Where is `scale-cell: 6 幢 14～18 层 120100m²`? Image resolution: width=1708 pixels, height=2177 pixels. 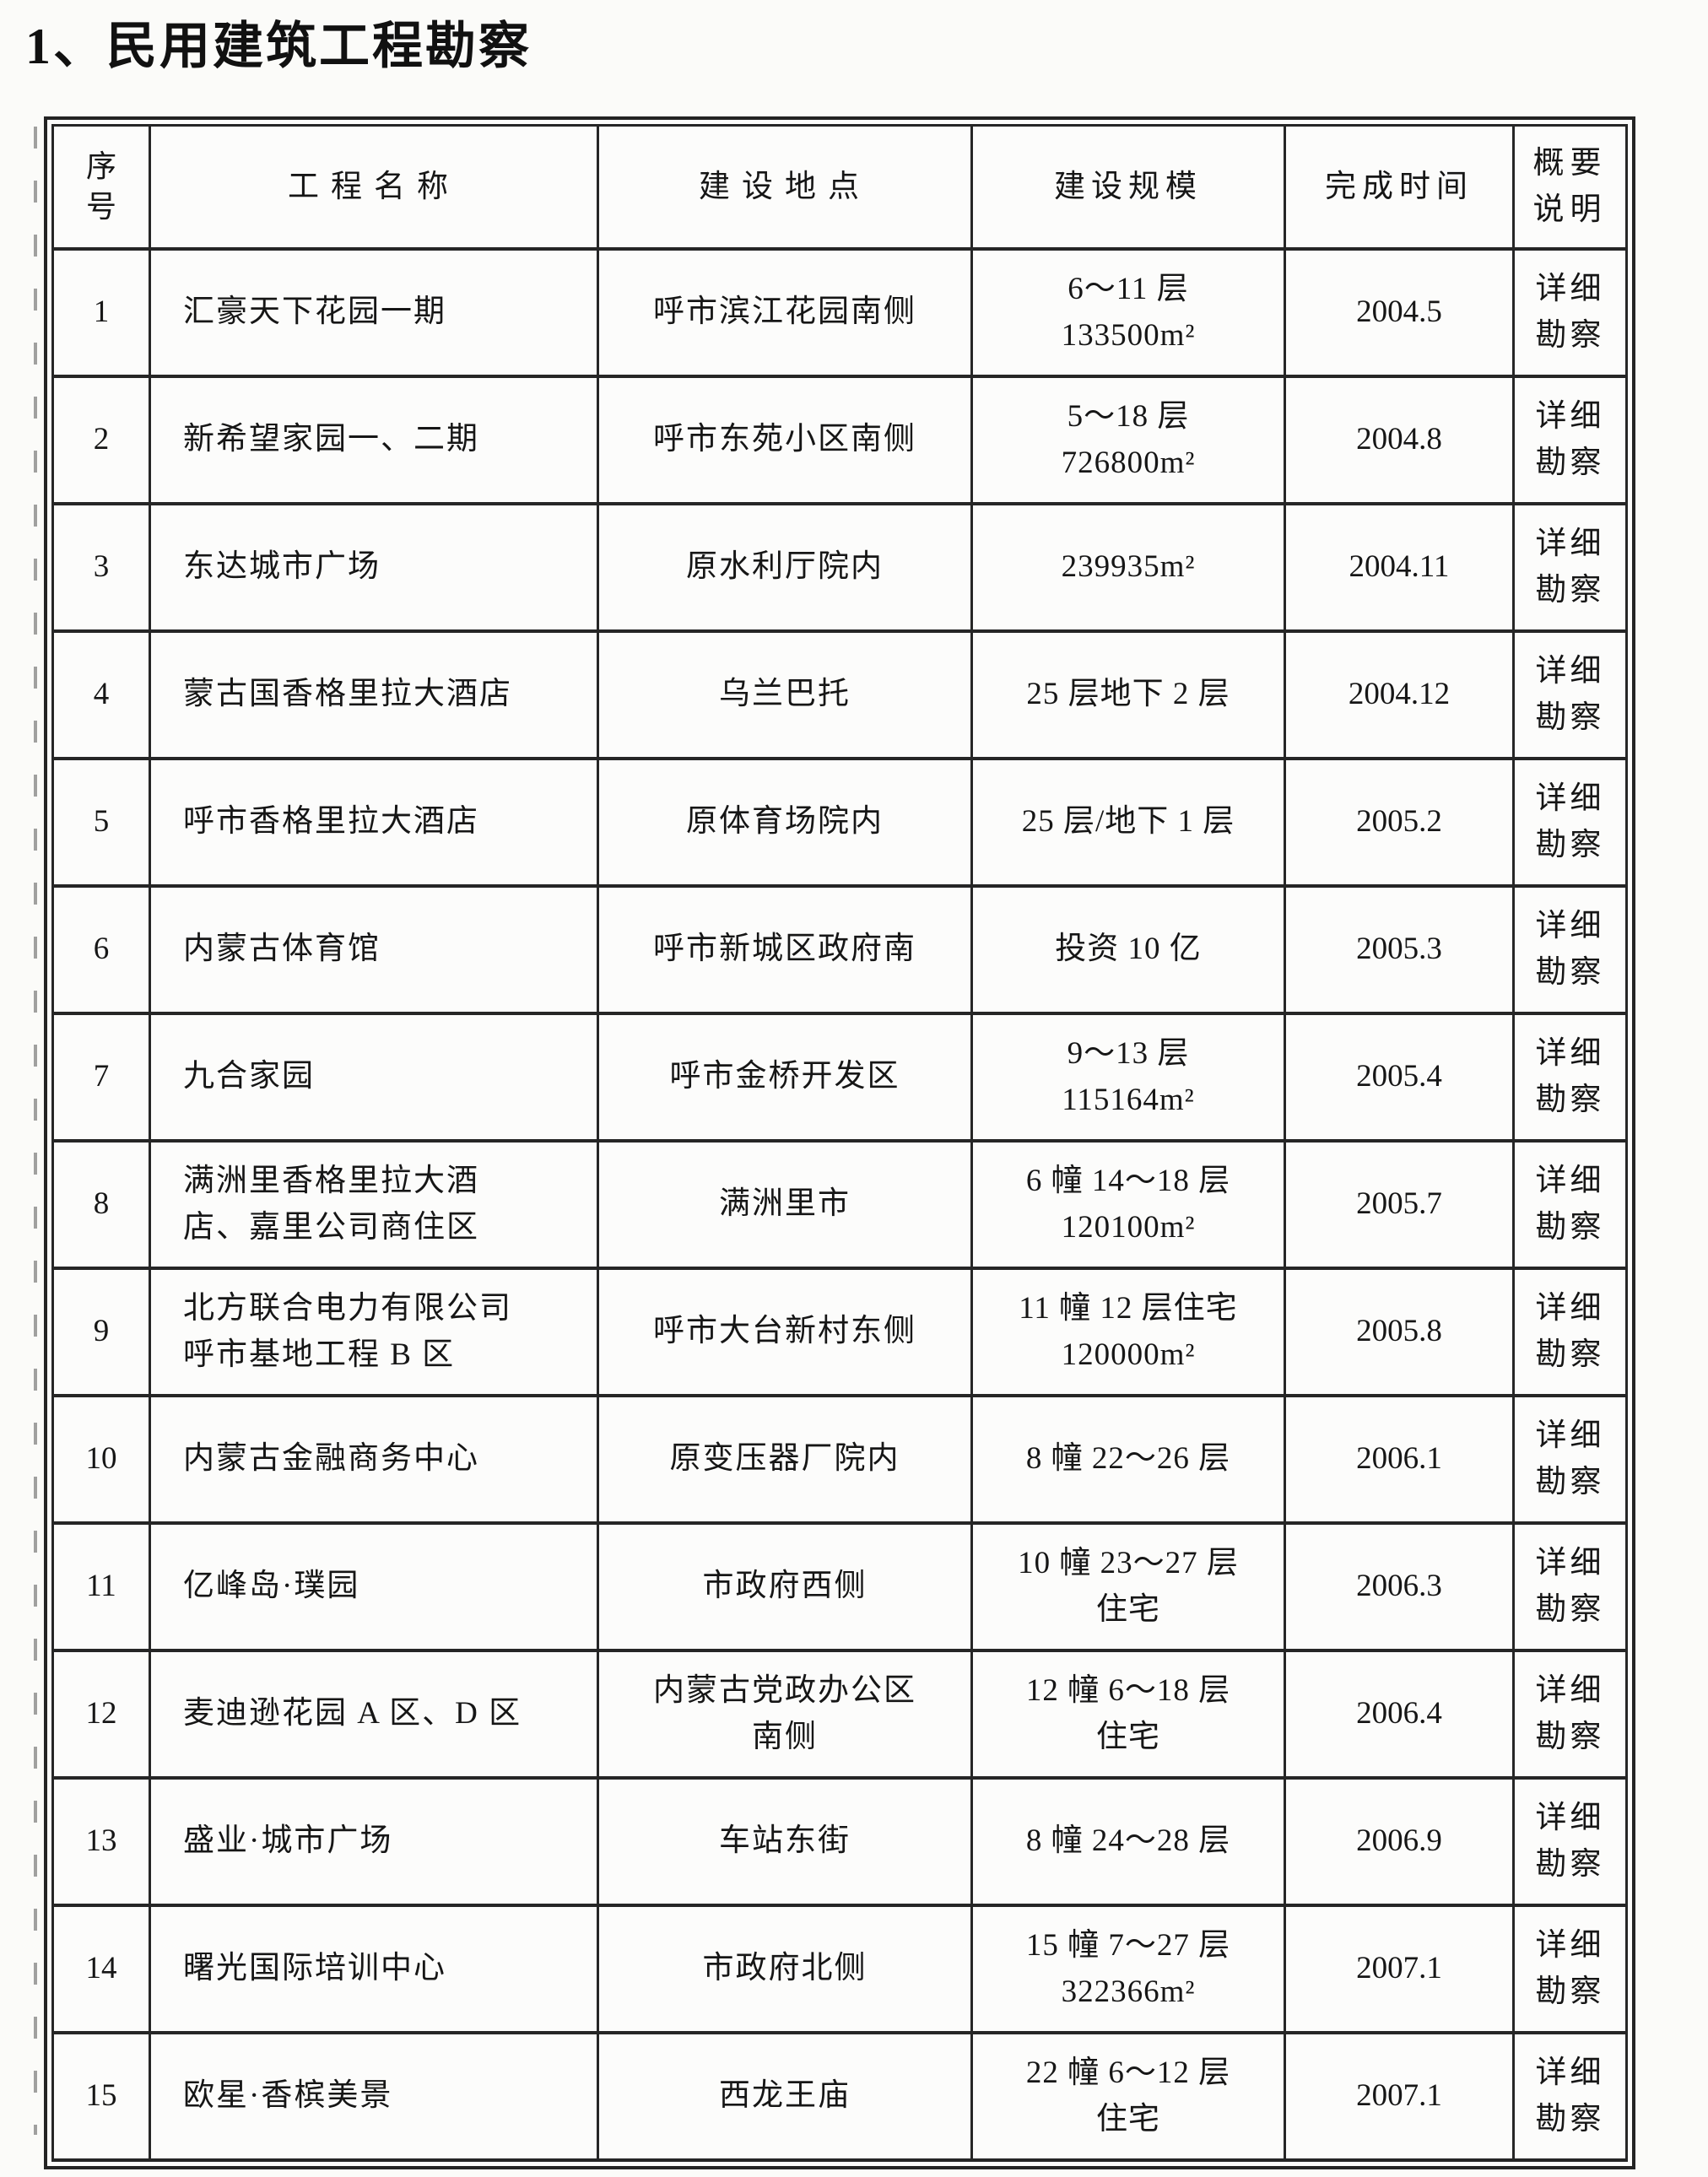
scale-cell: 6 幢 14～18 层 120100m² is located at coordinates (1128, 1204).